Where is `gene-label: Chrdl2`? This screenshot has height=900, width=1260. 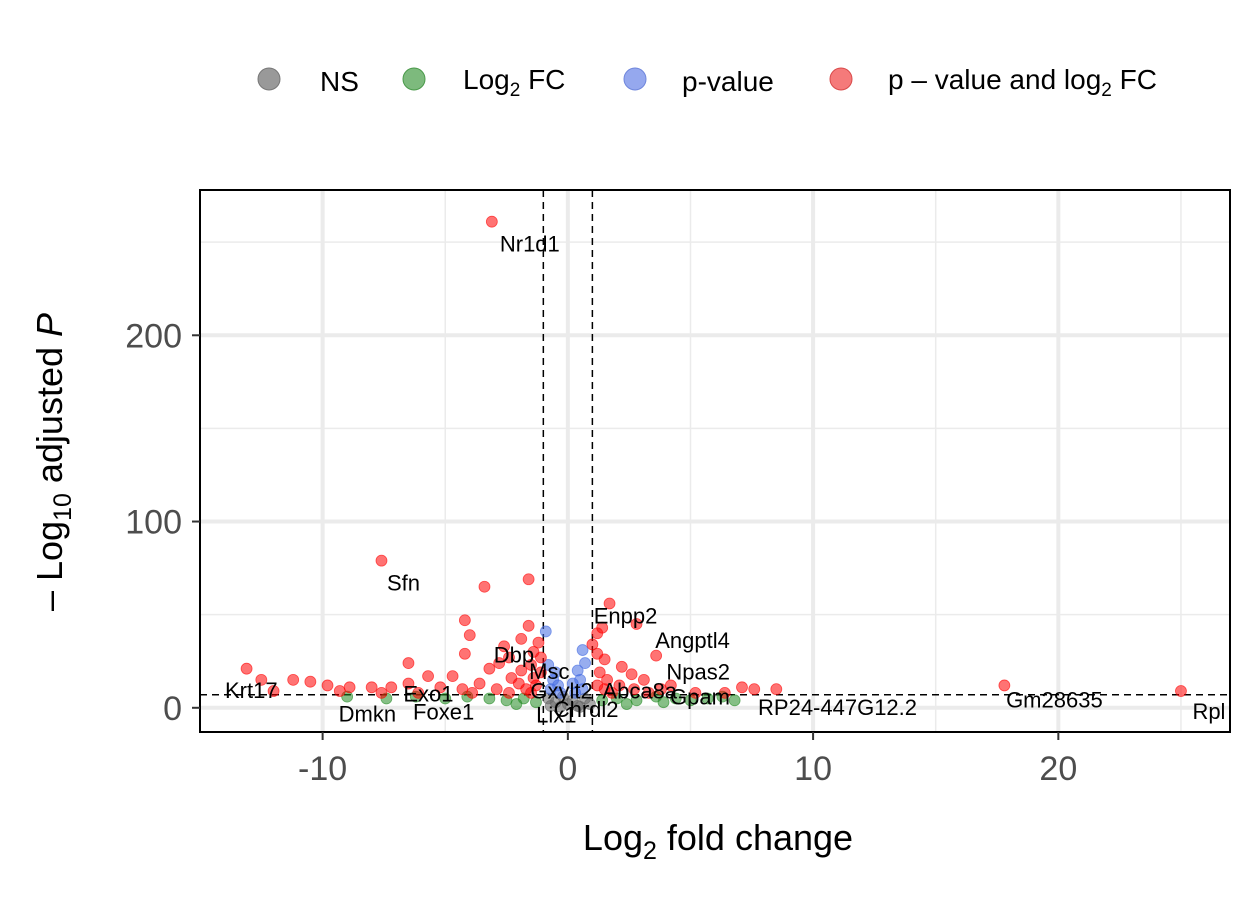
gene-label: Chrdl2 is located at coordinates (586, 709).